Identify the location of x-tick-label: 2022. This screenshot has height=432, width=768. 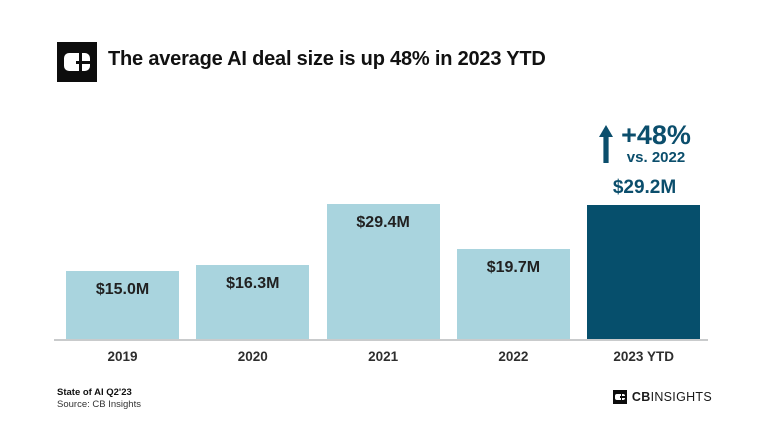
(513, 356).